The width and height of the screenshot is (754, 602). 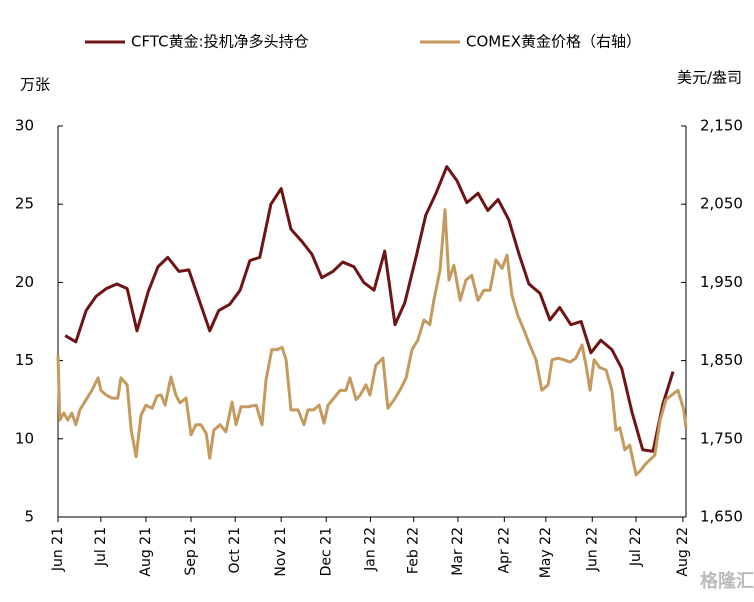 What do you see at coordinates (58, 549) in the screenshot?
I see `x-tick-label: Jun 21` at bounding box center [58, 549].